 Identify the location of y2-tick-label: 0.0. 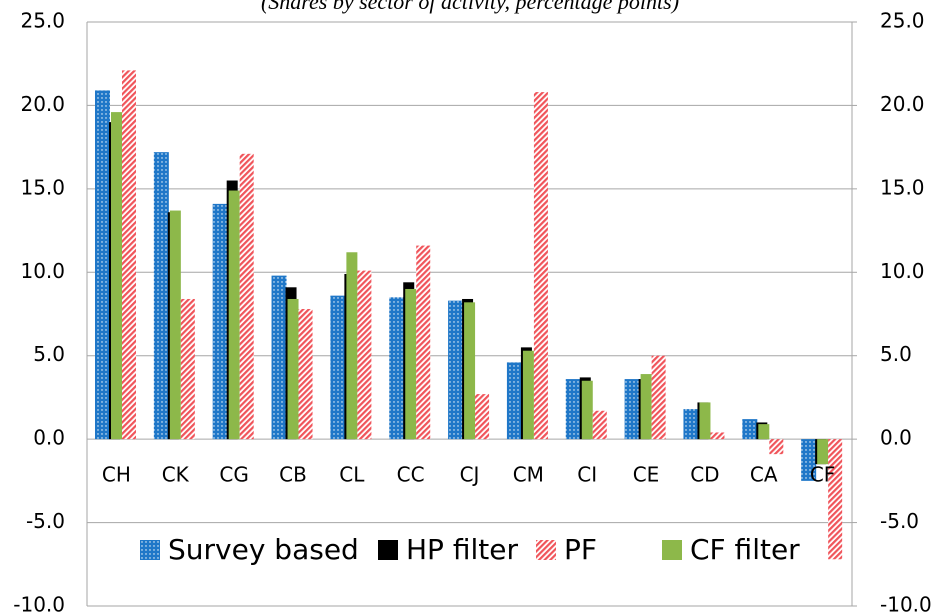
(896, 438).